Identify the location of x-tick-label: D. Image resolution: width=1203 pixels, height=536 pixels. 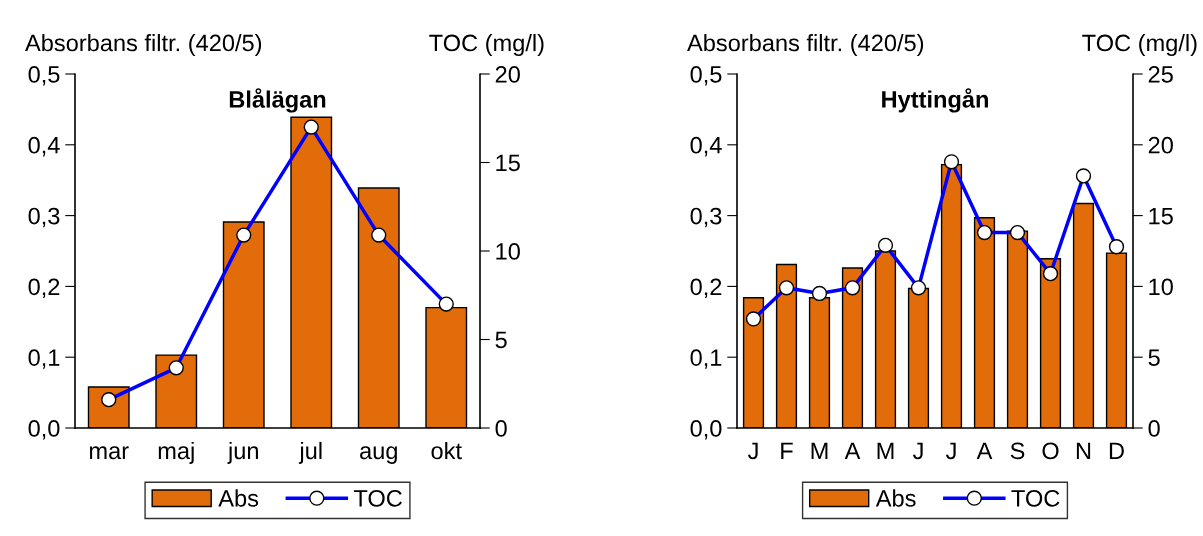
(1116, 450).